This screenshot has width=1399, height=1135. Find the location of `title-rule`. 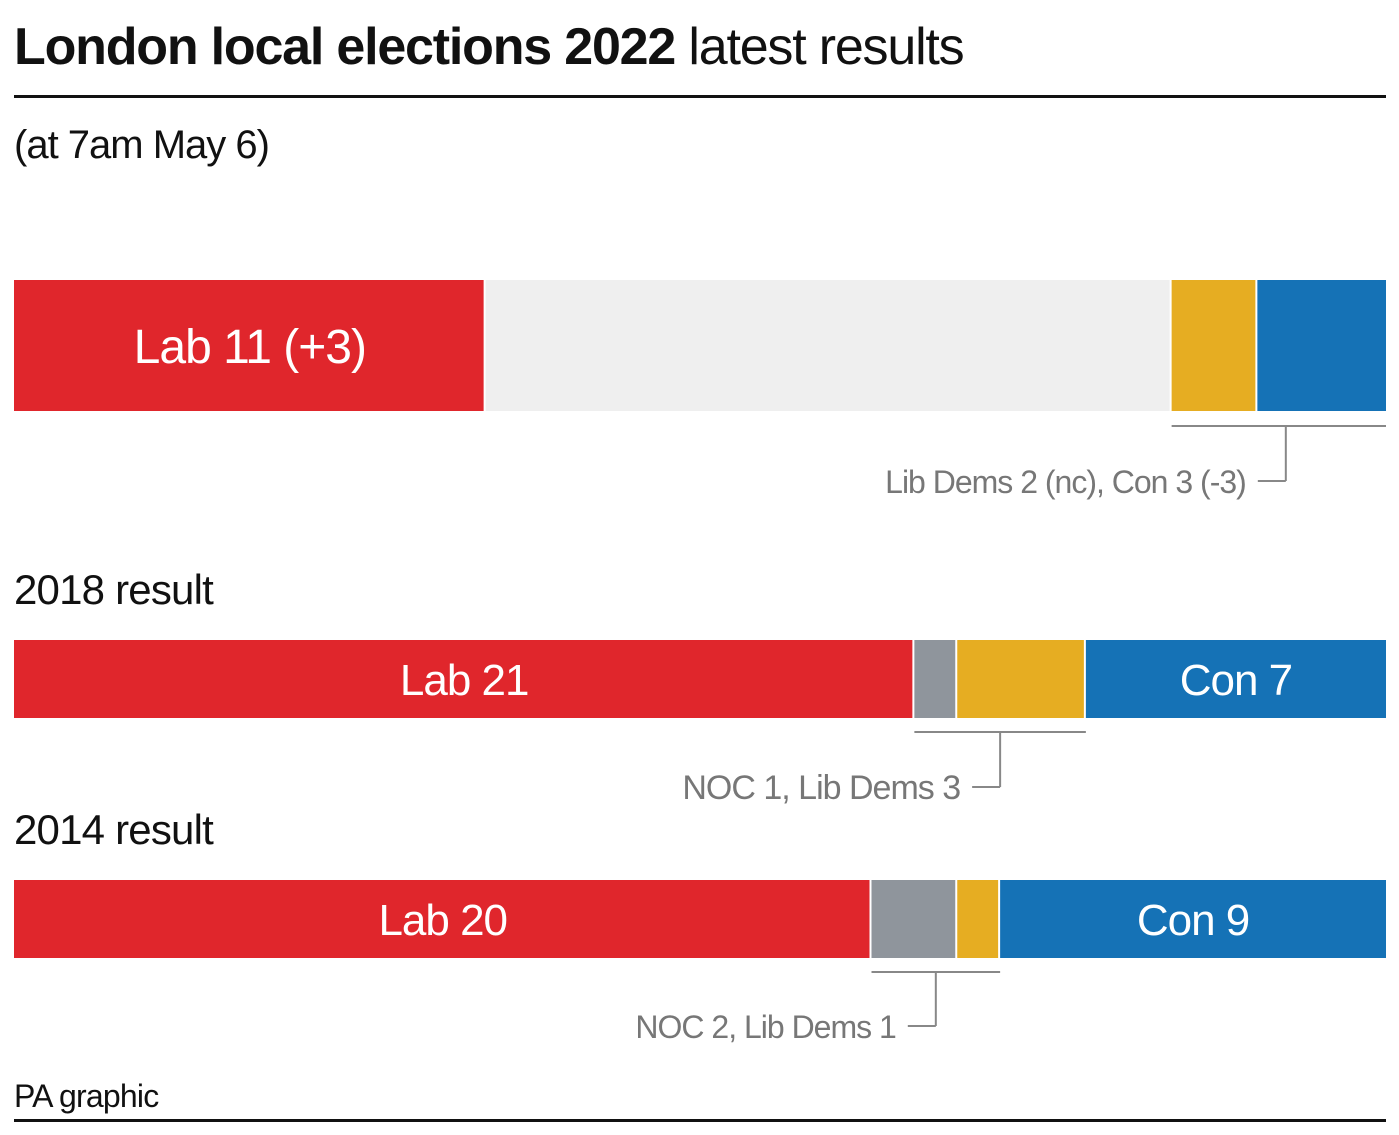

title-rule is located at coordinates (700, 96).